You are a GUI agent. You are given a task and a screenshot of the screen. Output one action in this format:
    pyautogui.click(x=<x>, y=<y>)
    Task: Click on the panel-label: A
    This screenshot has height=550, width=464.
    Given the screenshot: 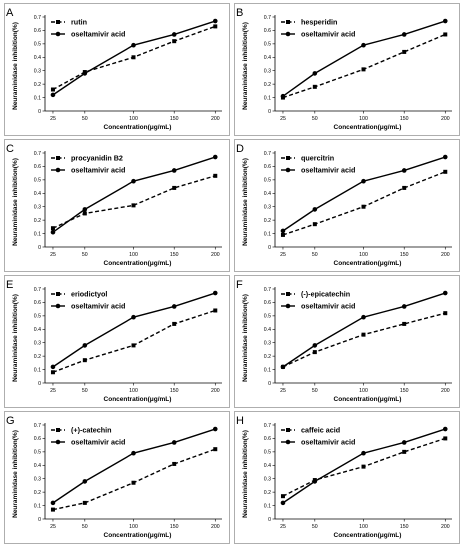 What is the action you would take?
    pyautogui.click(x=10, y=13)
    